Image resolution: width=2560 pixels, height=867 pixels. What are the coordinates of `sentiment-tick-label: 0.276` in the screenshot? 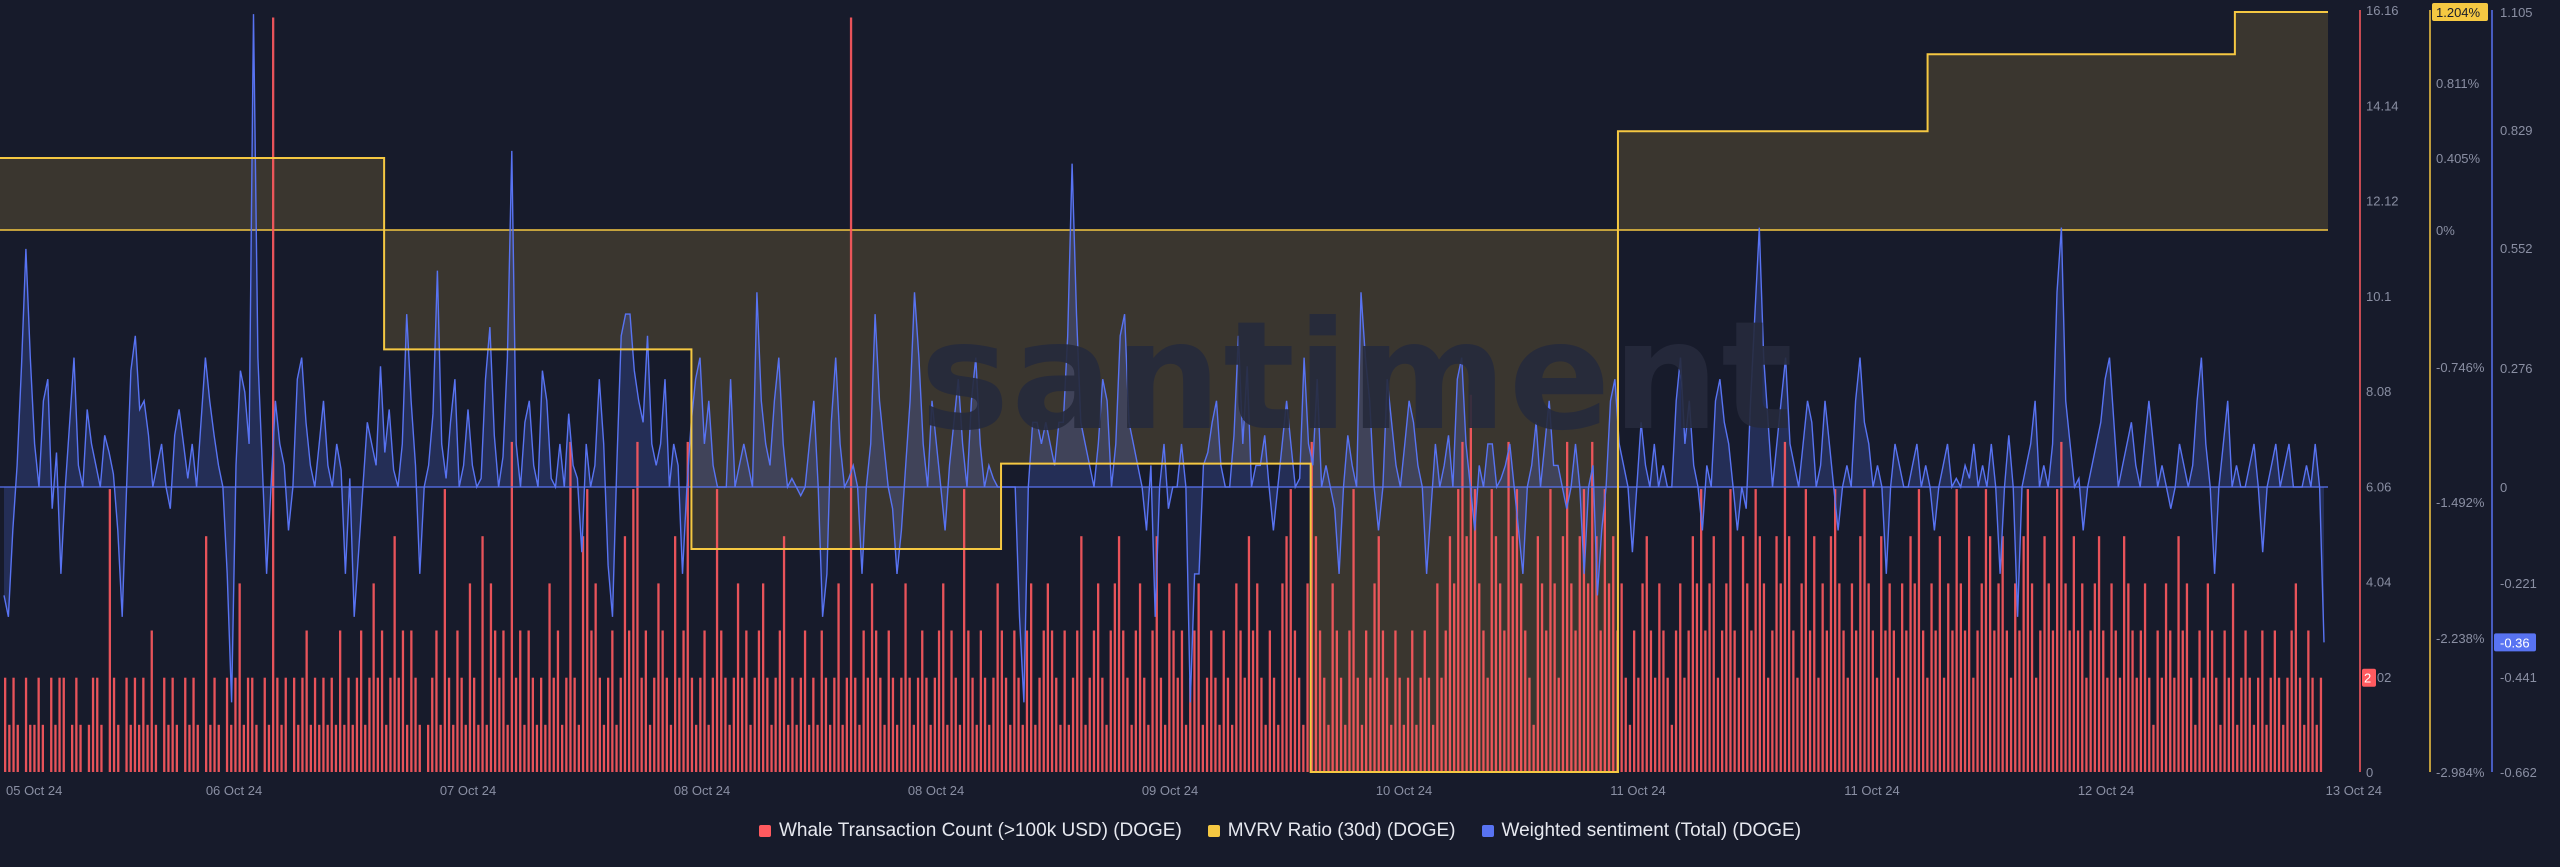 It's located at (2516, 368).